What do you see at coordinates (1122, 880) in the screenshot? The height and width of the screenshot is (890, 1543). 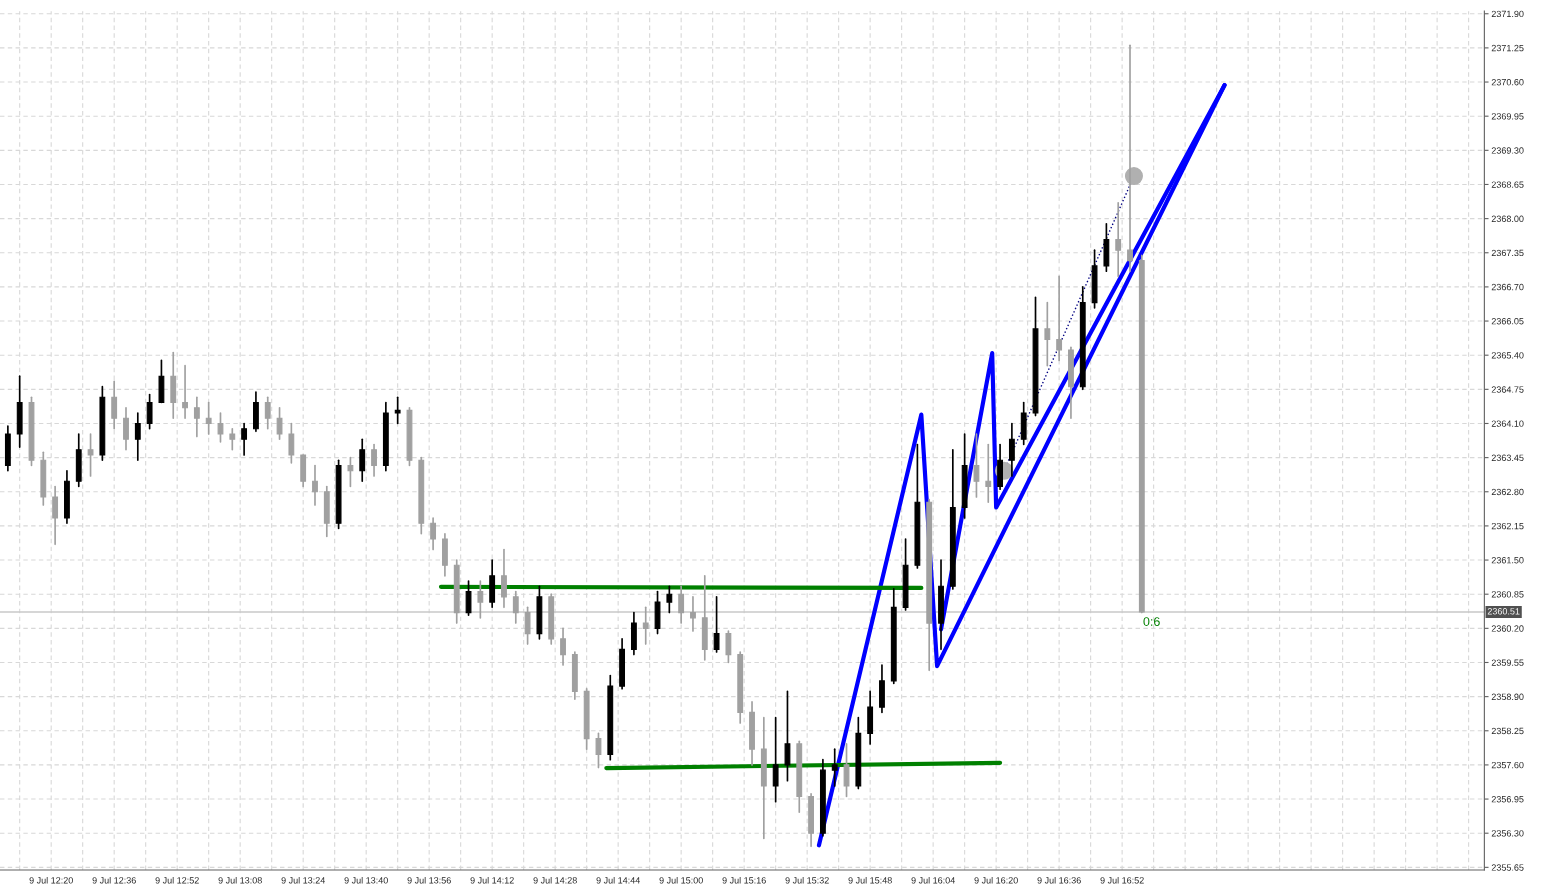 I see `x-tick-label: 9 Jul 16:52` at bounding box center [1122, 880].